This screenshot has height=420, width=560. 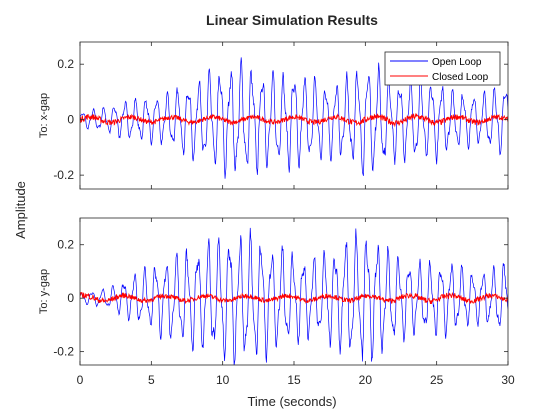 What do you see at coordinates (20, 210) in the screenshot?
I see `y-axis-label: Amplitude` at bounding box center [20, 210].